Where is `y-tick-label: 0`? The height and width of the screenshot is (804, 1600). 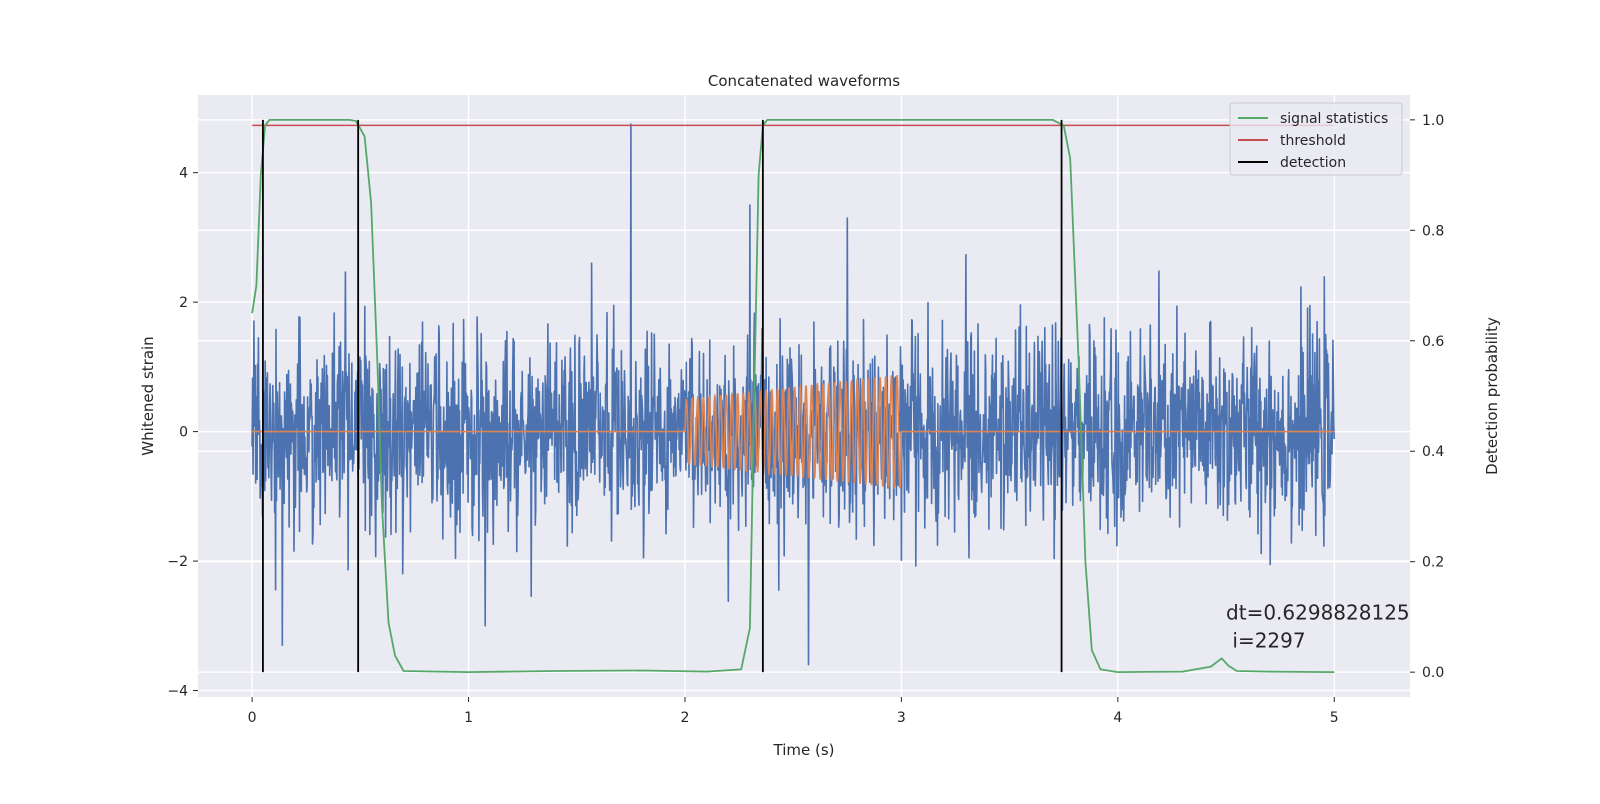 y-tick-label: 0 is located at coordinates (183, 433).